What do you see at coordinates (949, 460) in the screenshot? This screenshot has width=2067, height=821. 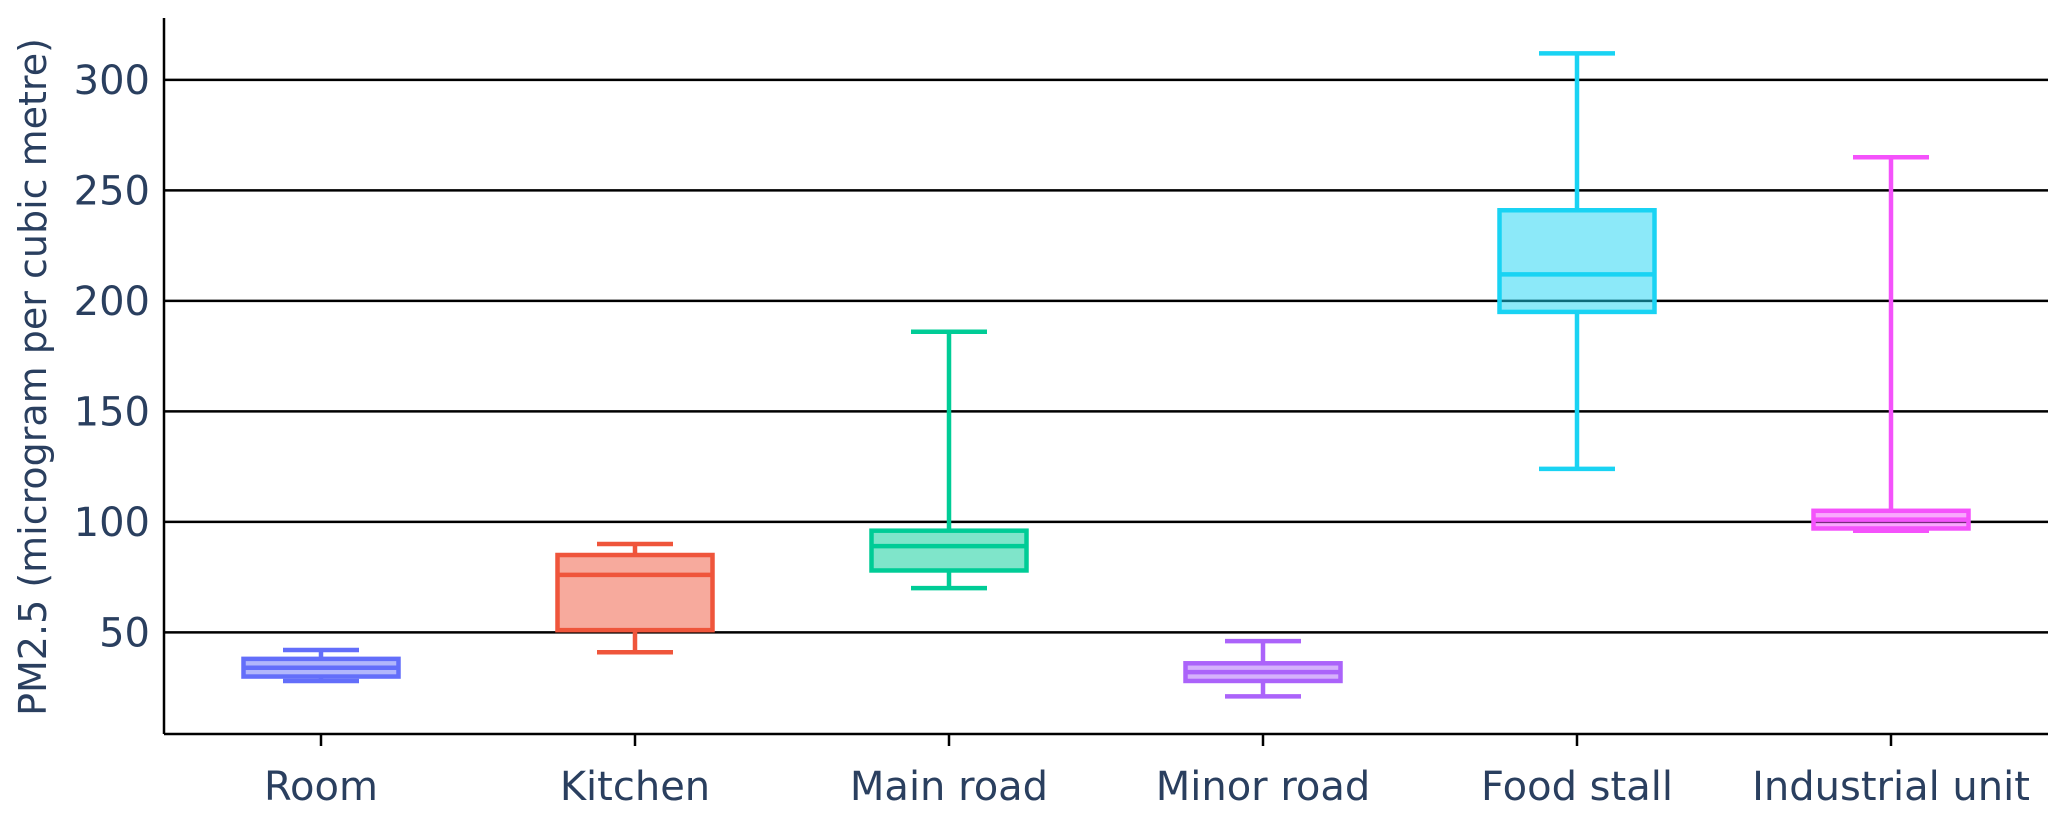 I see `box-main-road` at bounding box center [949, 460].